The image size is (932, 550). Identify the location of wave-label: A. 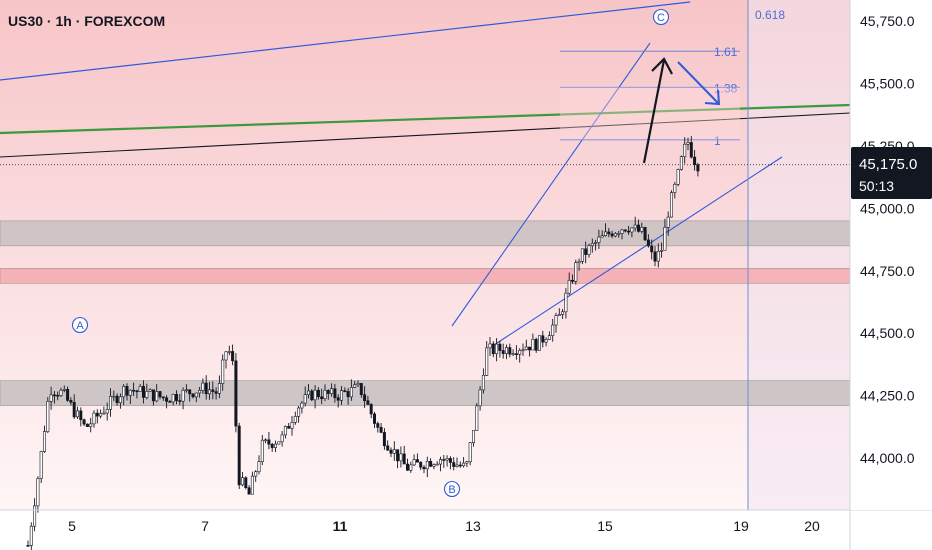
(80, 326).